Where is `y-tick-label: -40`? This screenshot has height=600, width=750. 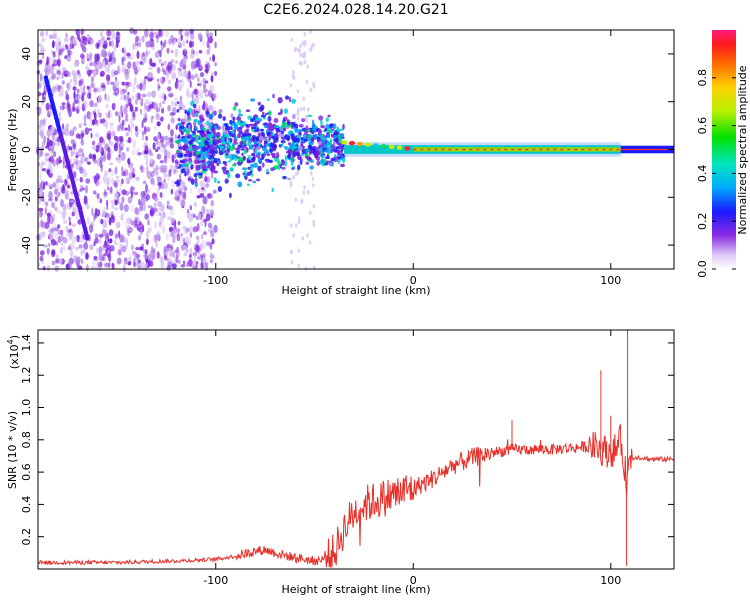 y-tick-label: -40 is located at coordinates (26, 245).